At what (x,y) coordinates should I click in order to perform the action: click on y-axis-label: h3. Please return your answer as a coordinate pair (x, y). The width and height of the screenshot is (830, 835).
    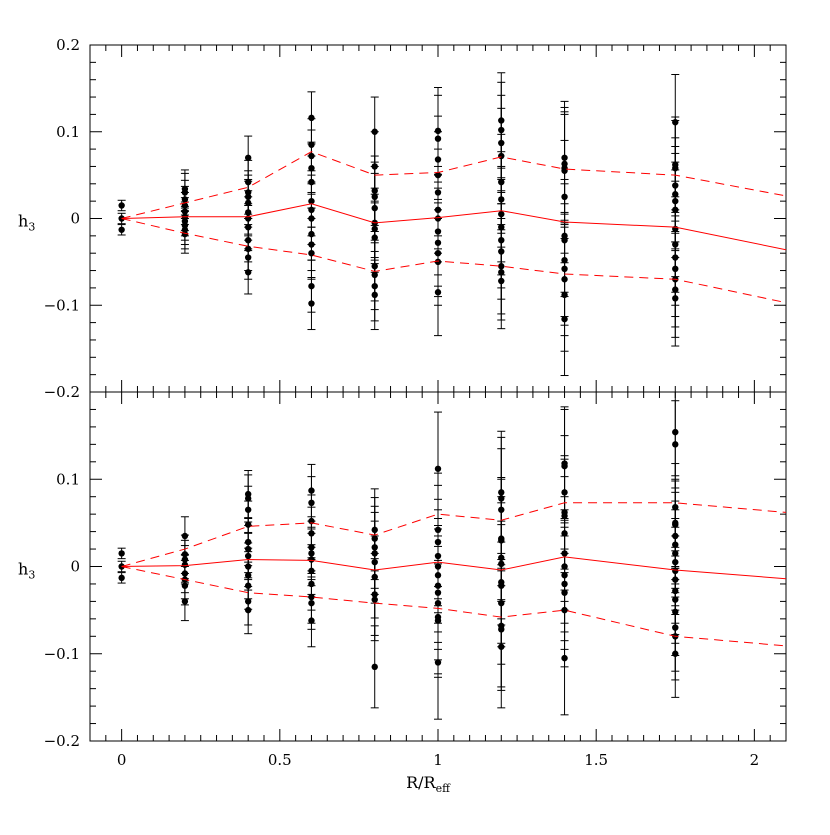
    Looking at the image, I should click on (26, 571).